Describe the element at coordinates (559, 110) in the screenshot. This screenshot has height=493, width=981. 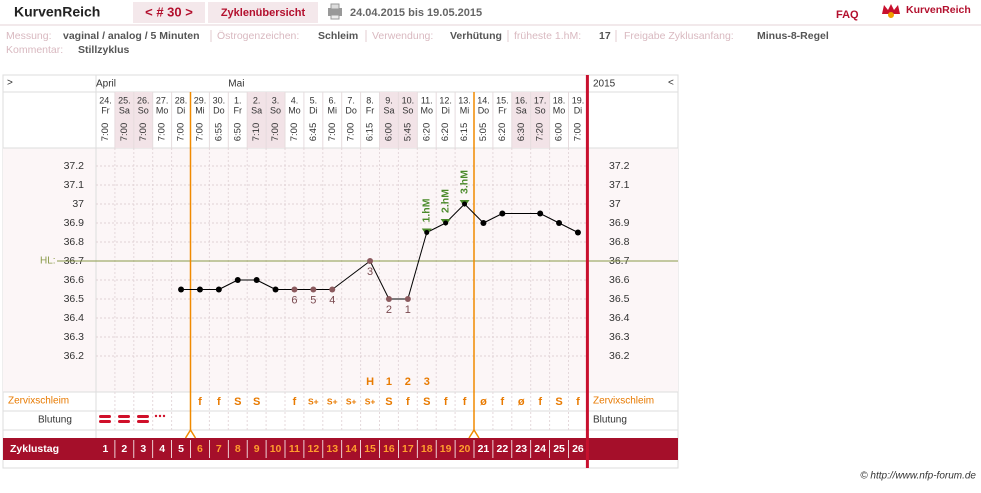
I see `weekday-label: Mo` at that location.